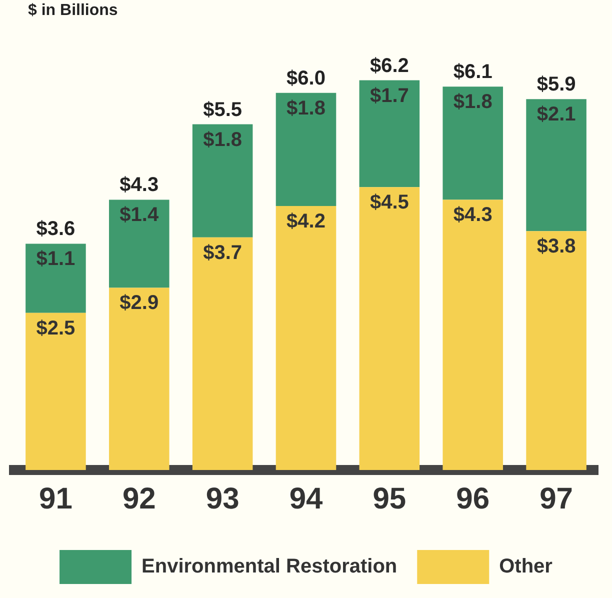  I want to click on total-label: $6.2, so click(389, 65).